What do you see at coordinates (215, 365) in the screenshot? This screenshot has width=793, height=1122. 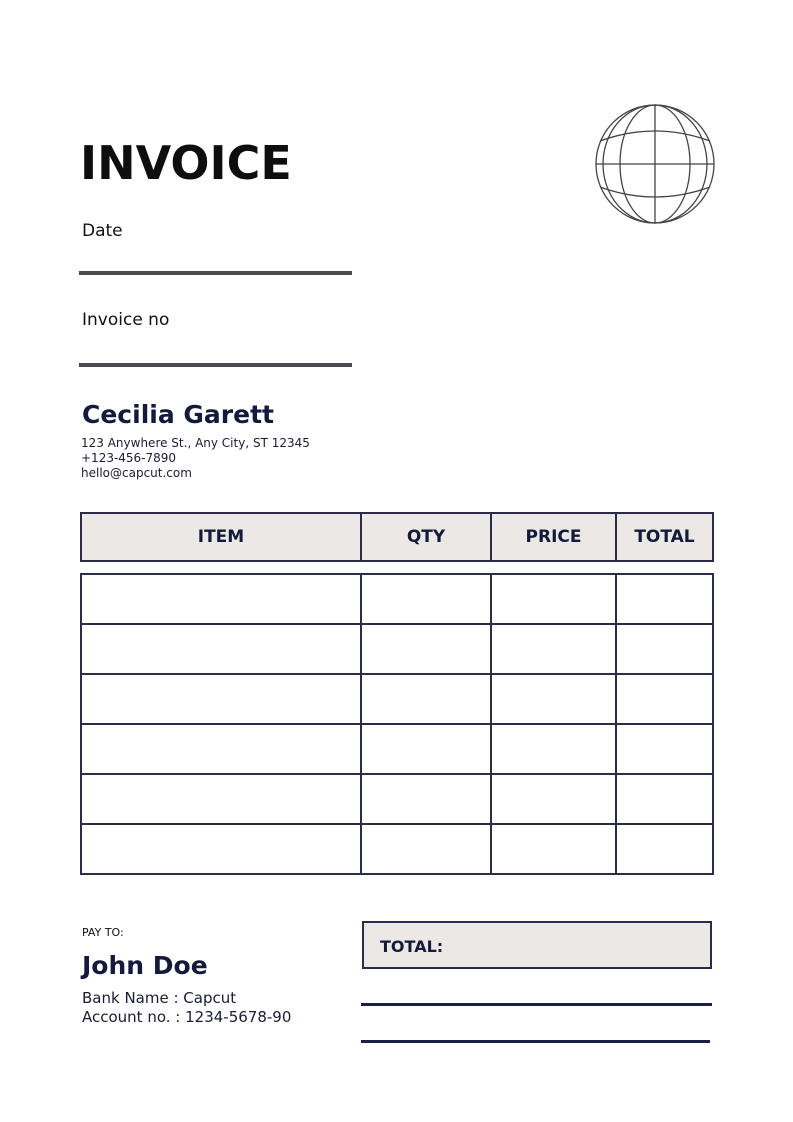 I see `invoice-no-field-line` at bounding box center [215, 365].